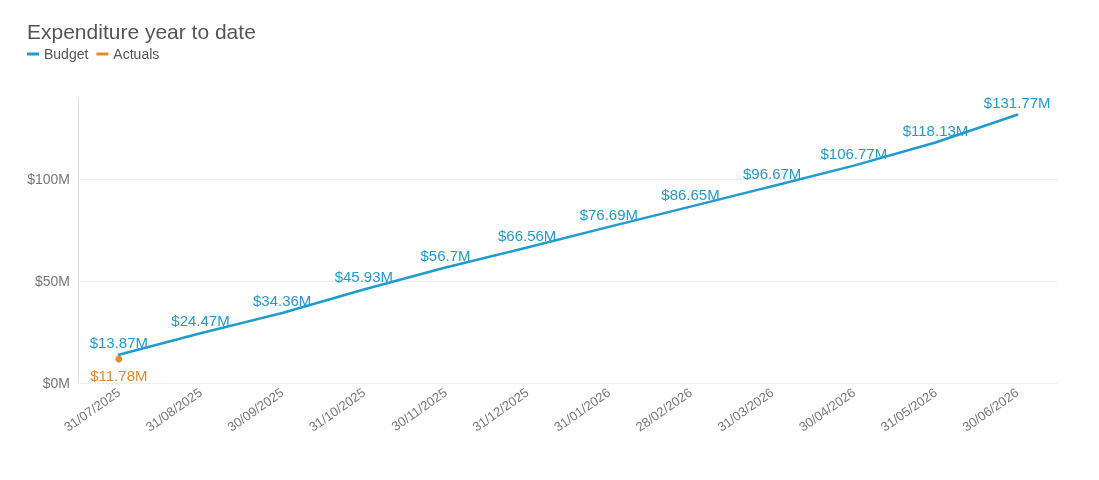  Describe the element at coordinates (119, 375) in the screenshot. I see `data-label: $11.78M` at that location.